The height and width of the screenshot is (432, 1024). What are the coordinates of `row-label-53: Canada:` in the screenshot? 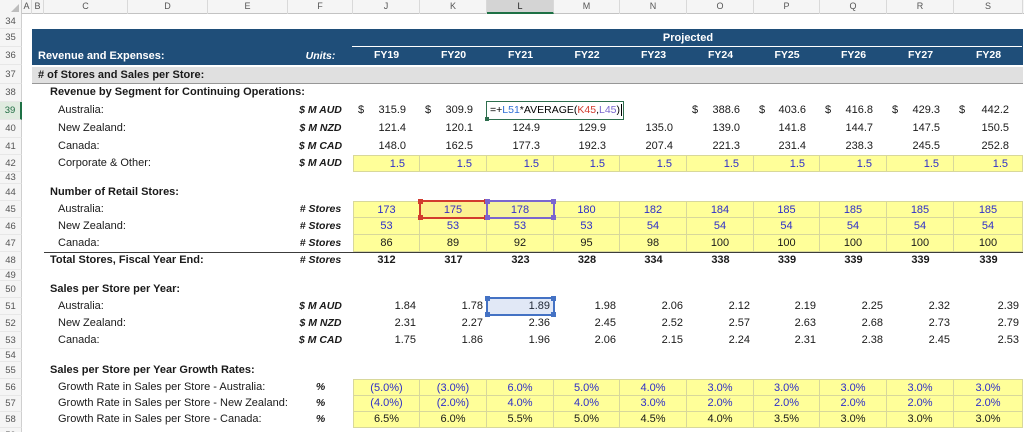 It's located at (79, 340).